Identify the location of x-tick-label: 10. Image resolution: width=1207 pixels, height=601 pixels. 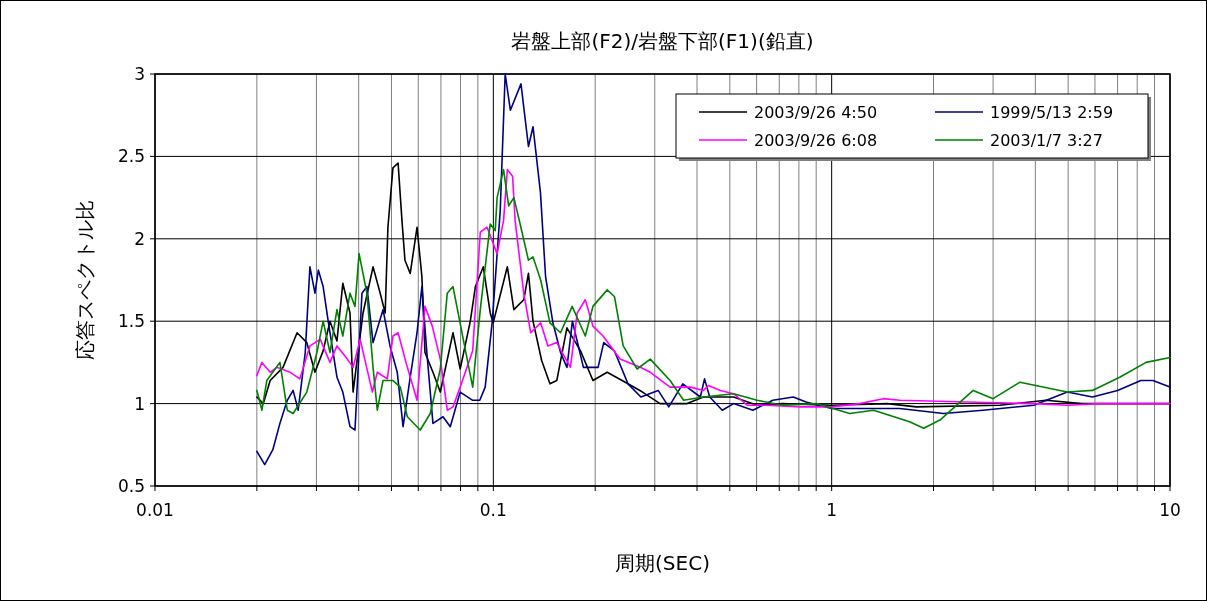
(1170, 510).